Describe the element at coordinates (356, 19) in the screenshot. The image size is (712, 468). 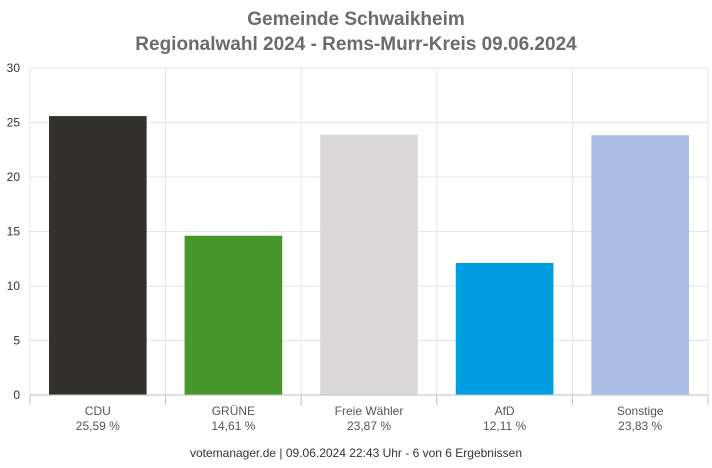
I see `chart-title: Gemeinde Schwaikheim` at that location.